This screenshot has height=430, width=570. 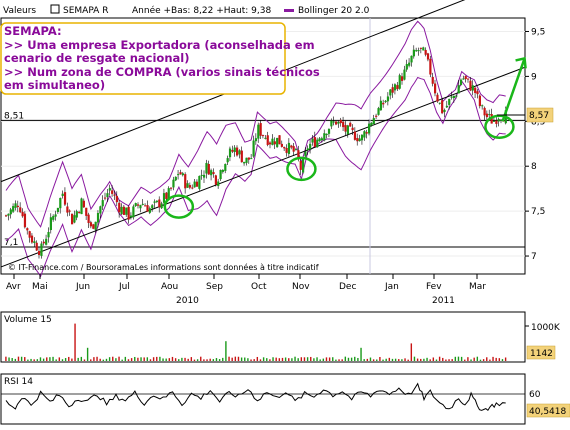 I want to click on month-label: Dec, so click(x=347, y=287).